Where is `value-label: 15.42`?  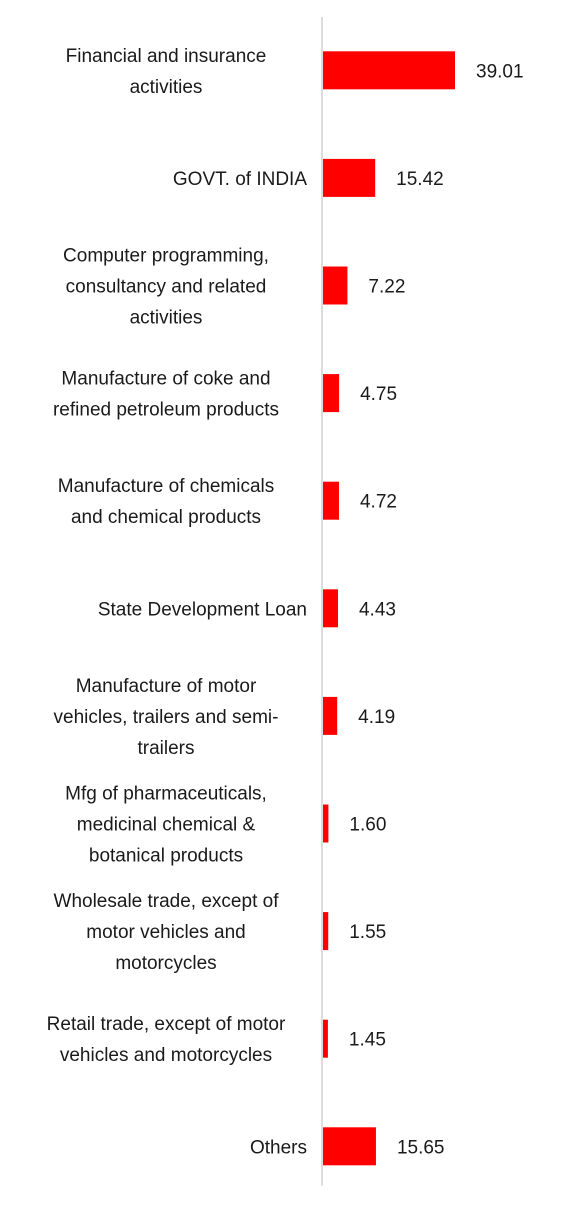 value-label: 15.42 is located at coordinates (420, 179).